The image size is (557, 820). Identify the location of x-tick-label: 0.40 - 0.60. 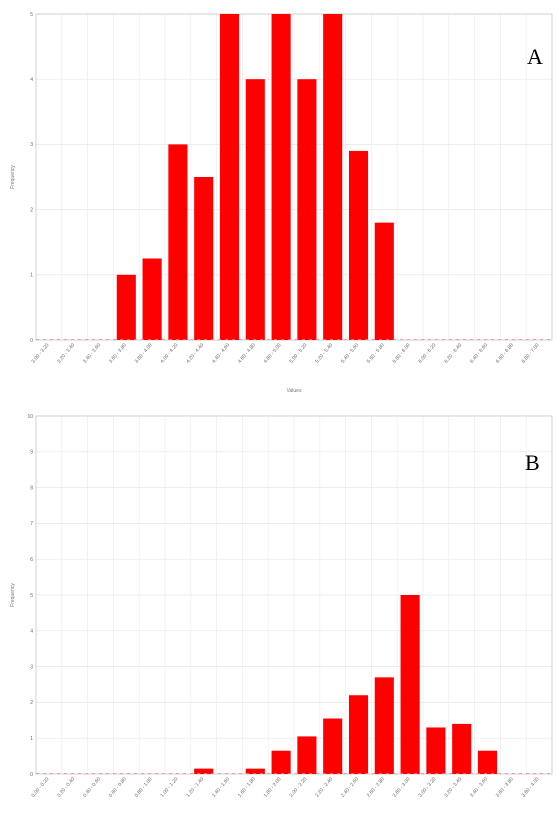
(92, 787).